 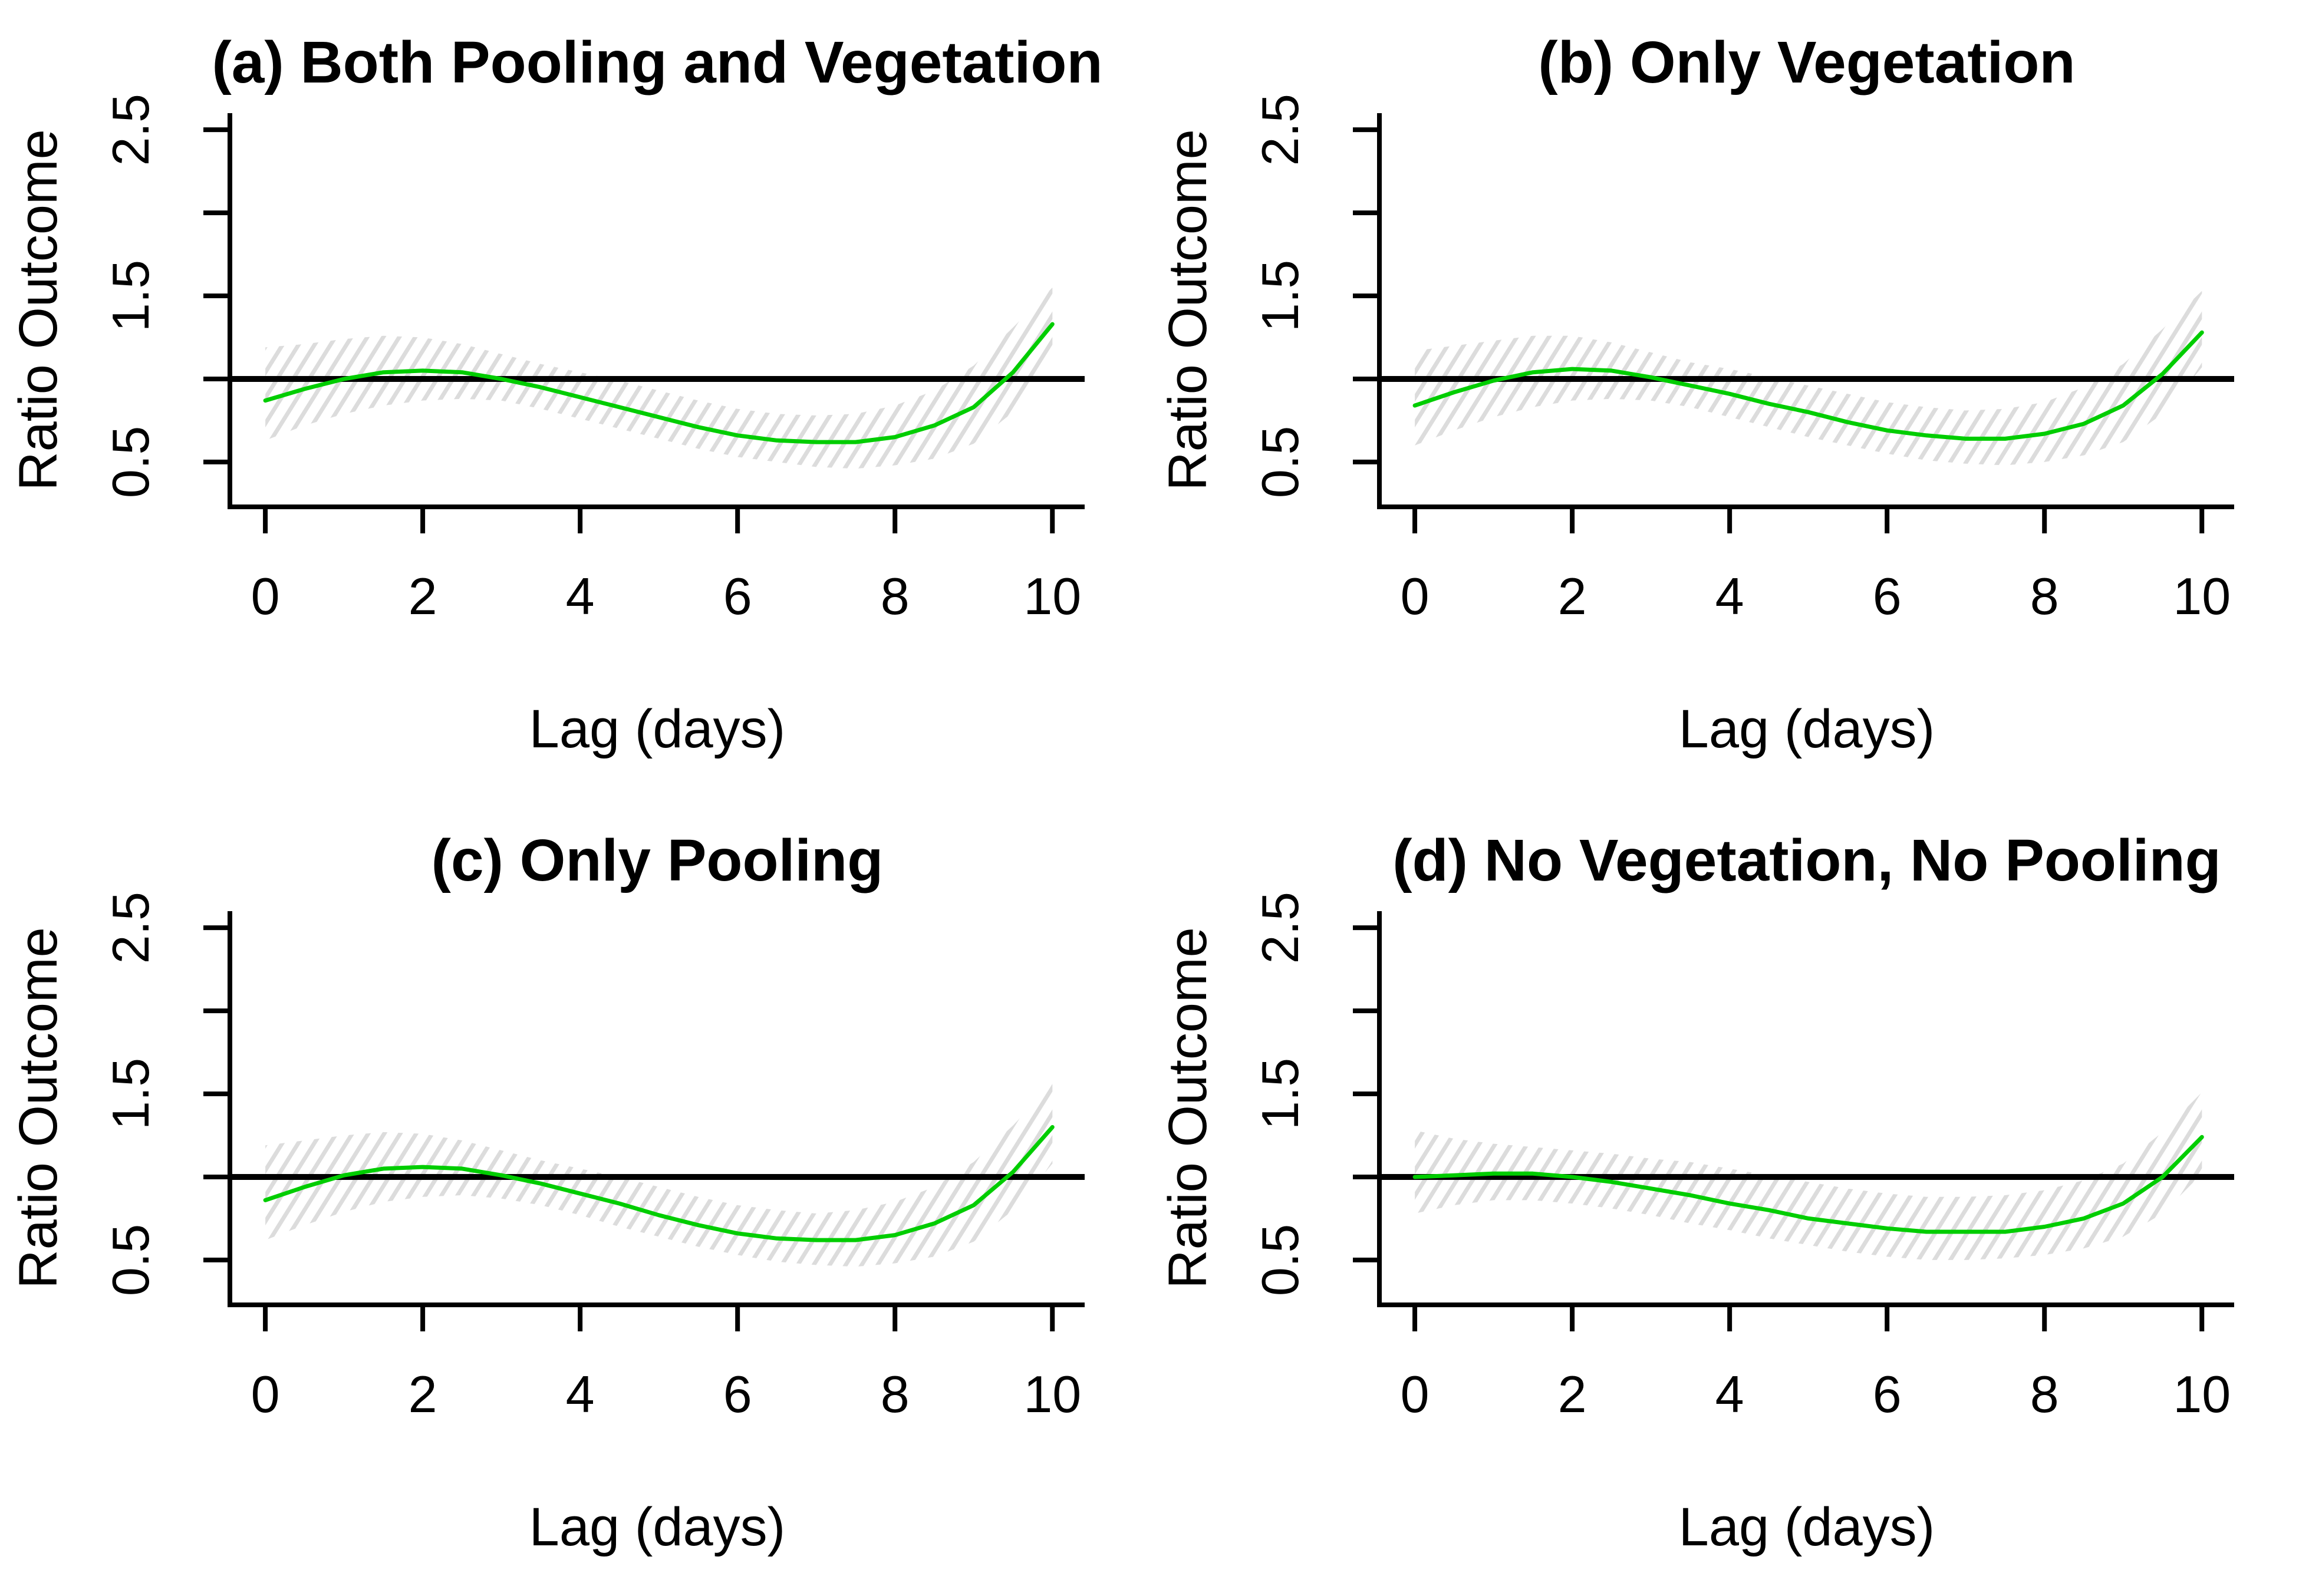 What do you see at coordinates (658, 860) in the screenshot?
I see `panel-c-title: (c) Only Pooling` at bounding box center [658, 860].